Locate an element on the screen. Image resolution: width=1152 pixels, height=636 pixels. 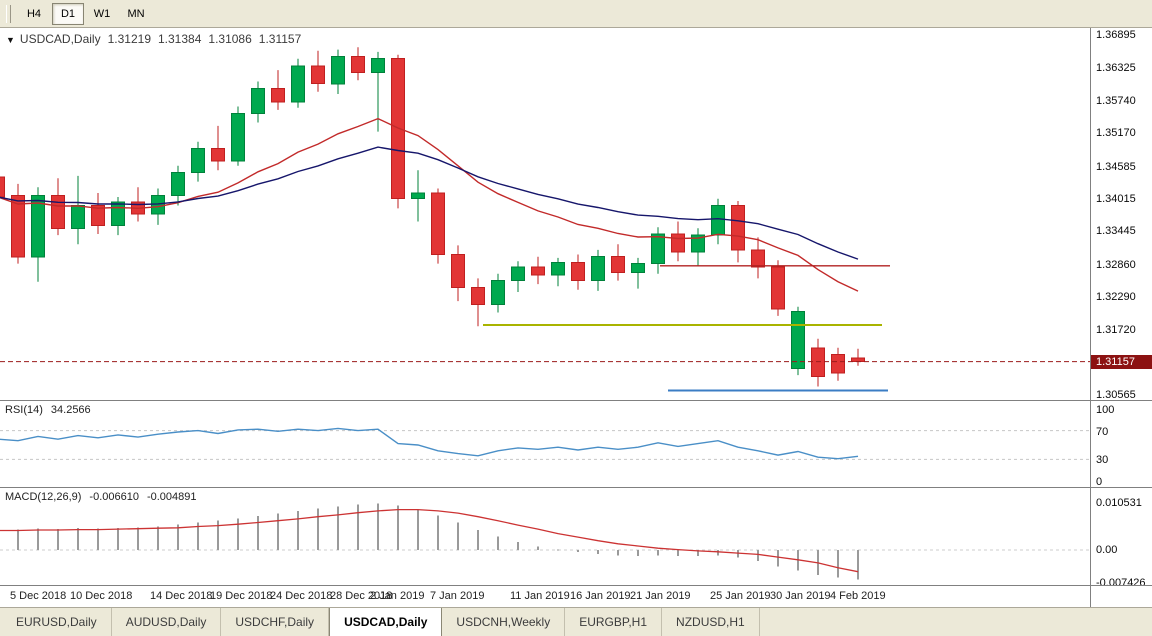
rsi-panel: RSI(14) 34.2566 100 70 30 0 is located at coordinates (576, 444).